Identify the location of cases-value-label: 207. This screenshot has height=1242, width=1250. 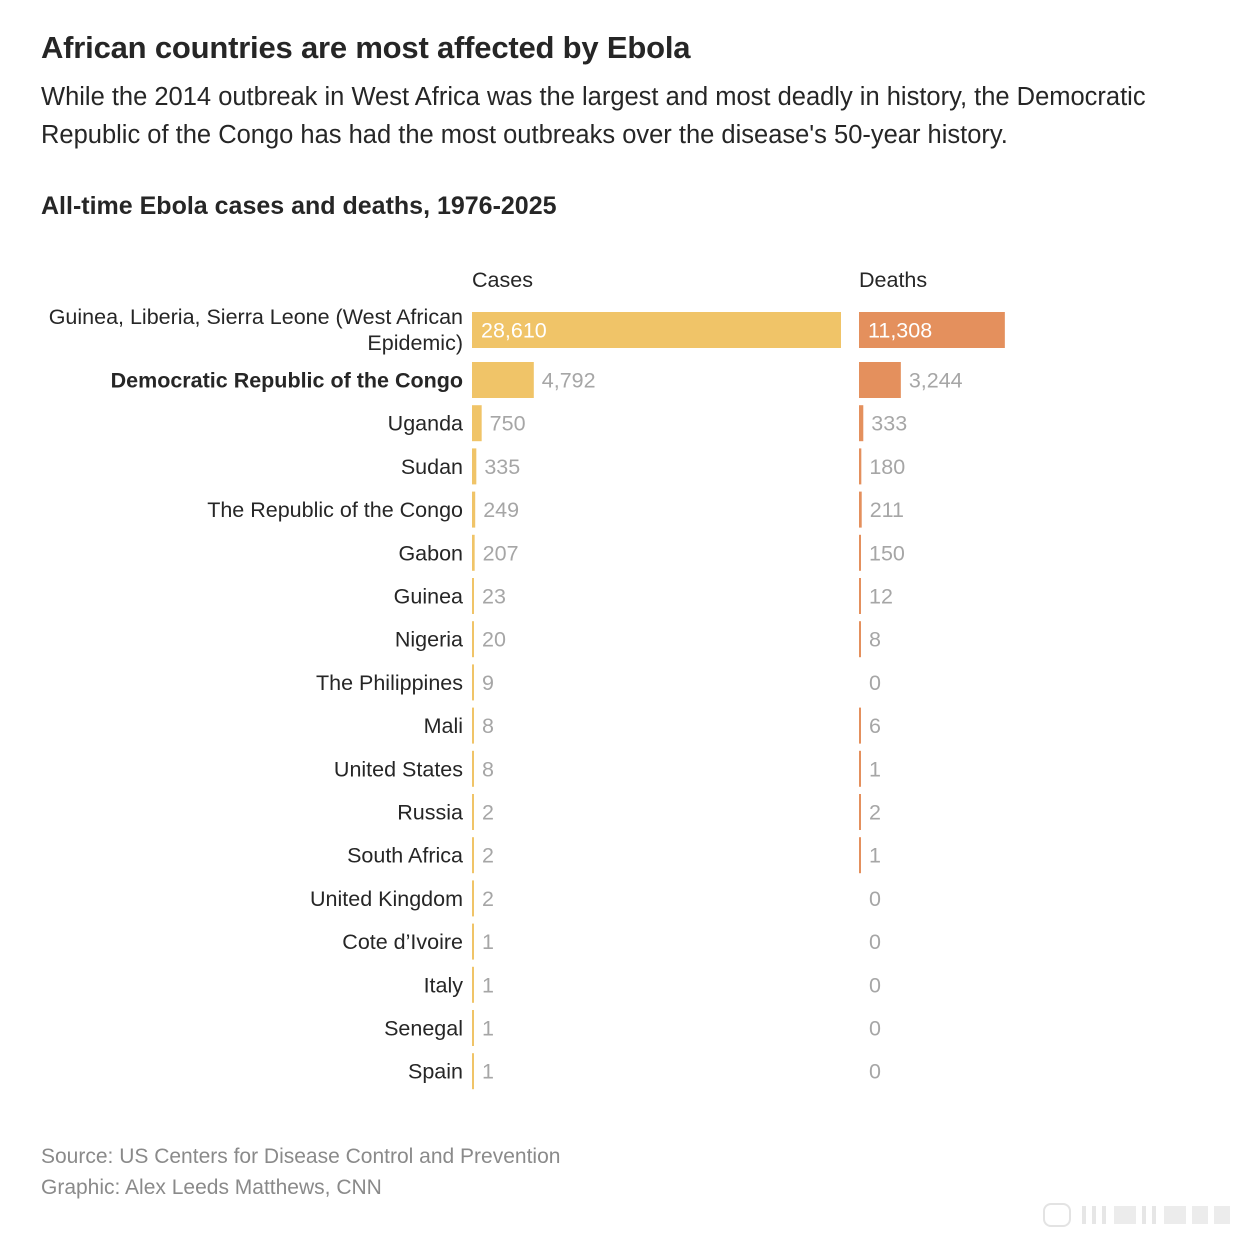
(501, 553).